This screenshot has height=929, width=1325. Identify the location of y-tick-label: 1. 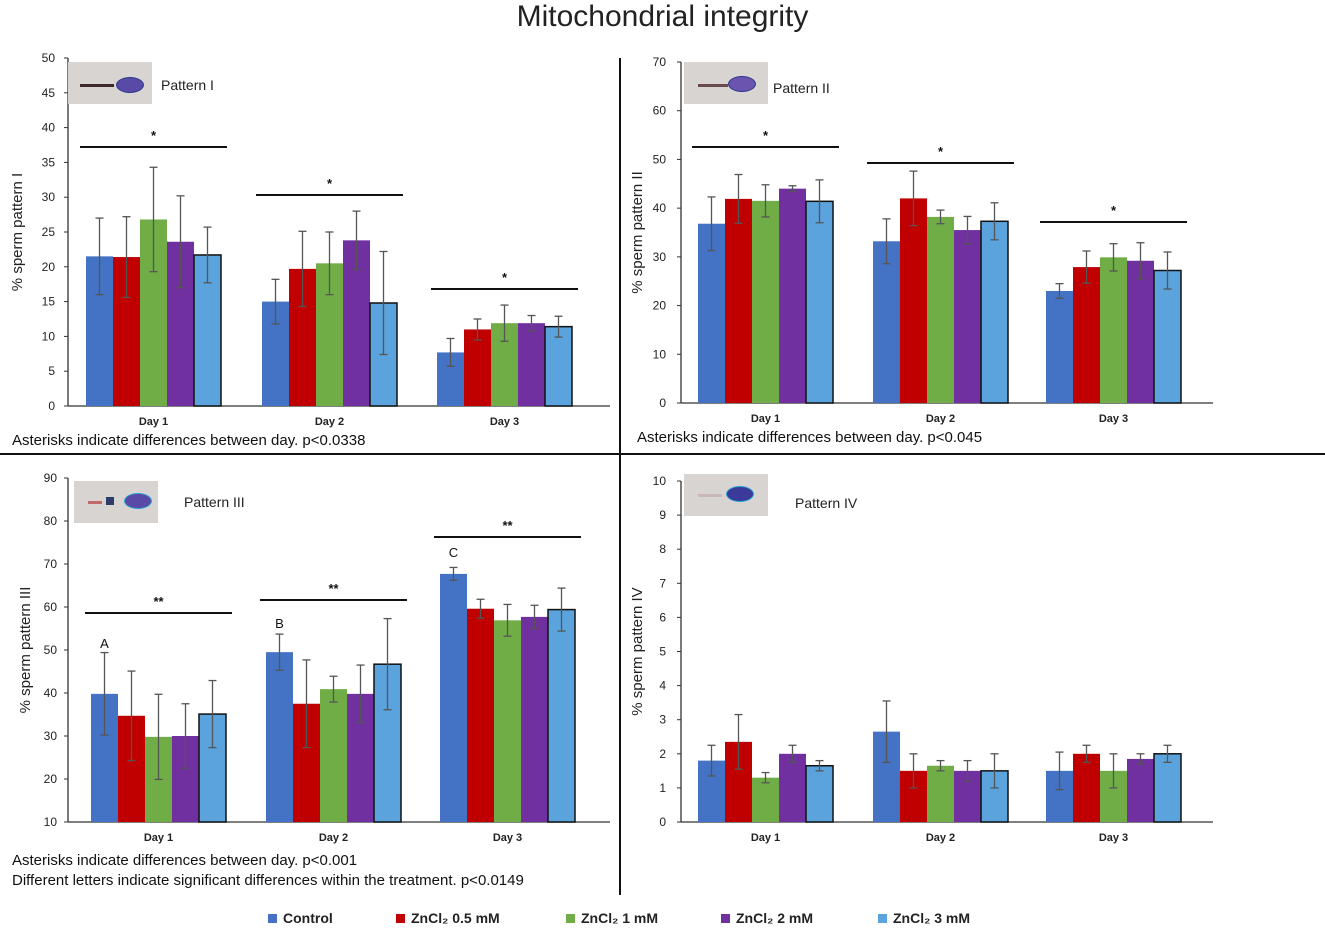
(662, 788).